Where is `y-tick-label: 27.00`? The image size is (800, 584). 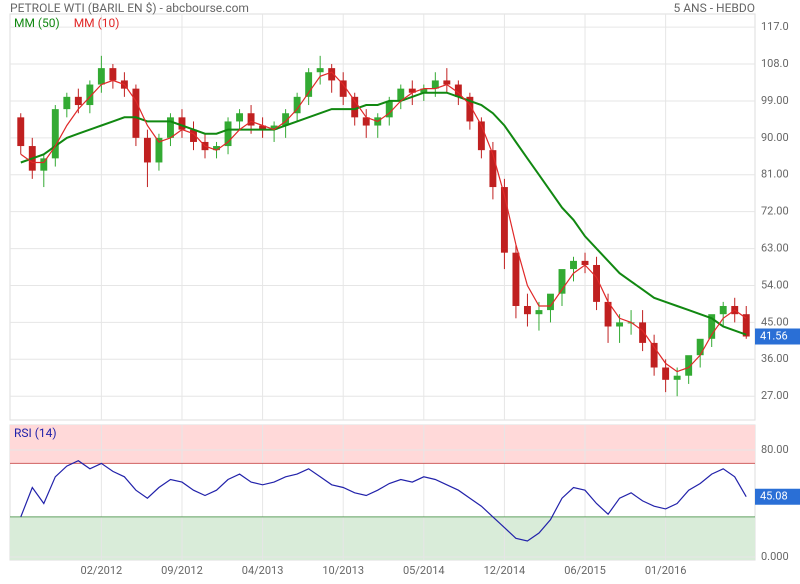
y-tick-label: 27.00 is located at coordinates (775, 395).